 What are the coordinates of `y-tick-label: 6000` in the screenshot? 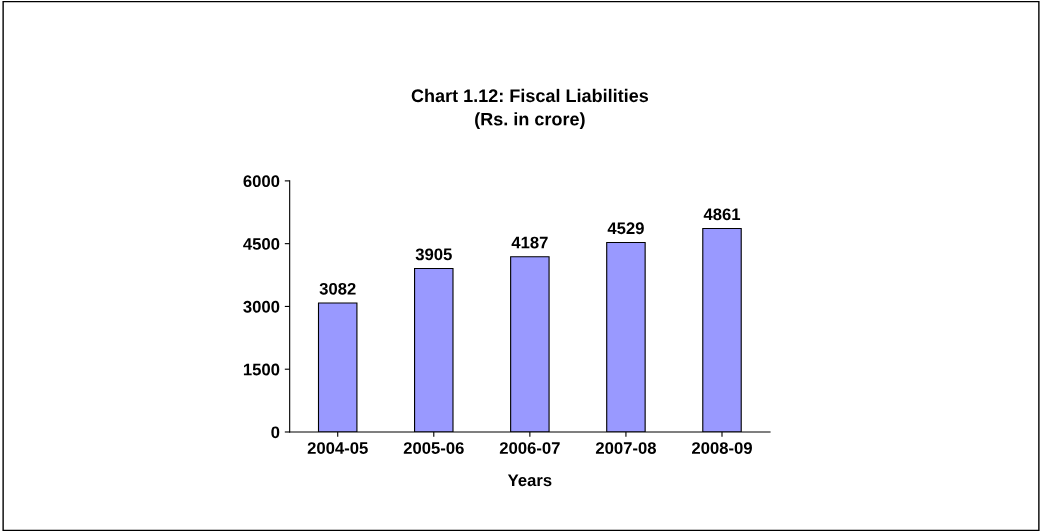 It's located at (261, 181).